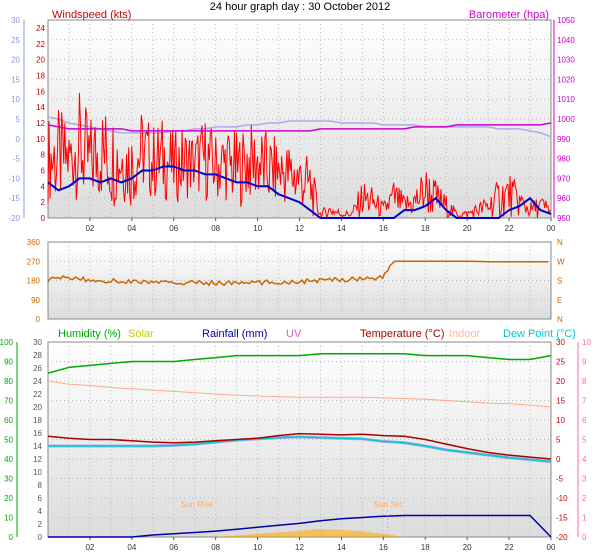  I want to click on direction-tick-label: 270, so click(34, 261).